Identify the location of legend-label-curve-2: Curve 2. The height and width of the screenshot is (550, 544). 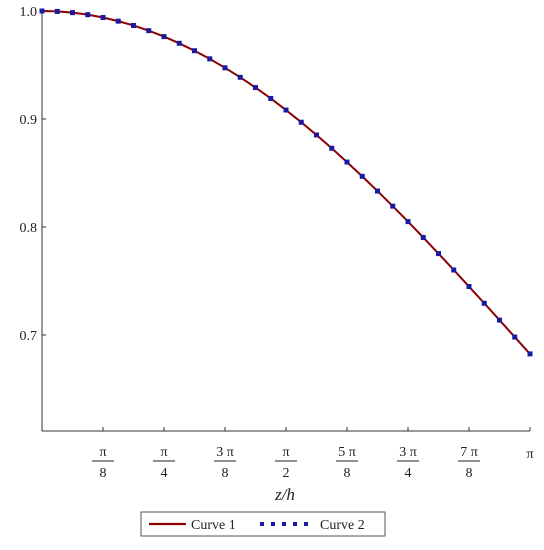
(342, 525).